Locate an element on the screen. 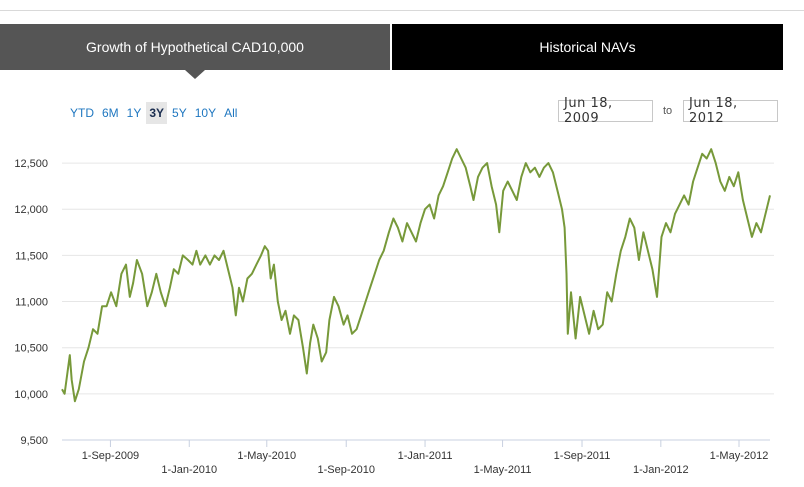 The image size is (804, 487). range-selector: YTD 6M 1Y 3Y 5Y 10Y All is located at coordinates (154, 113).